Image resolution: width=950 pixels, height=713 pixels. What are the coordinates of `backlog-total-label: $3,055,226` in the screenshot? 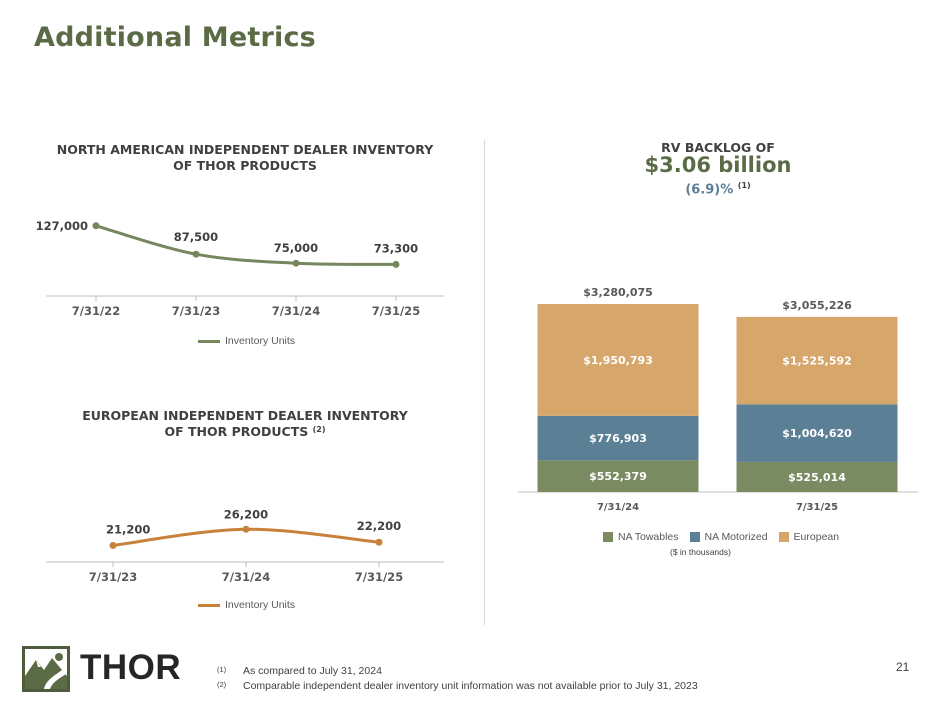 It's located at (817, 305).